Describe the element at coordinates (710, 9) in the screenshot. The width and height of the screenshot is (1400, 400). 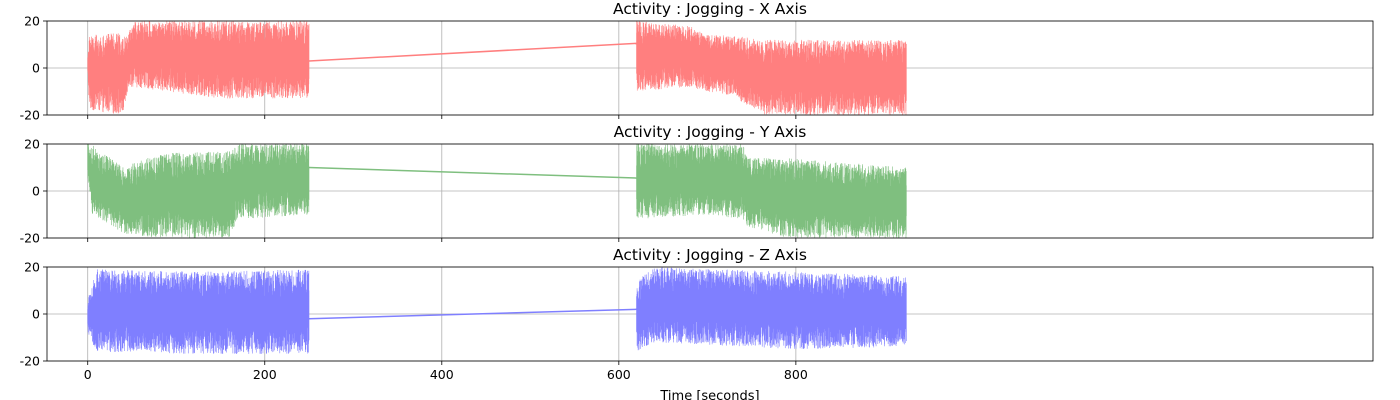
I see `panel-title: Activity : Jogging - X Axis` at that location.